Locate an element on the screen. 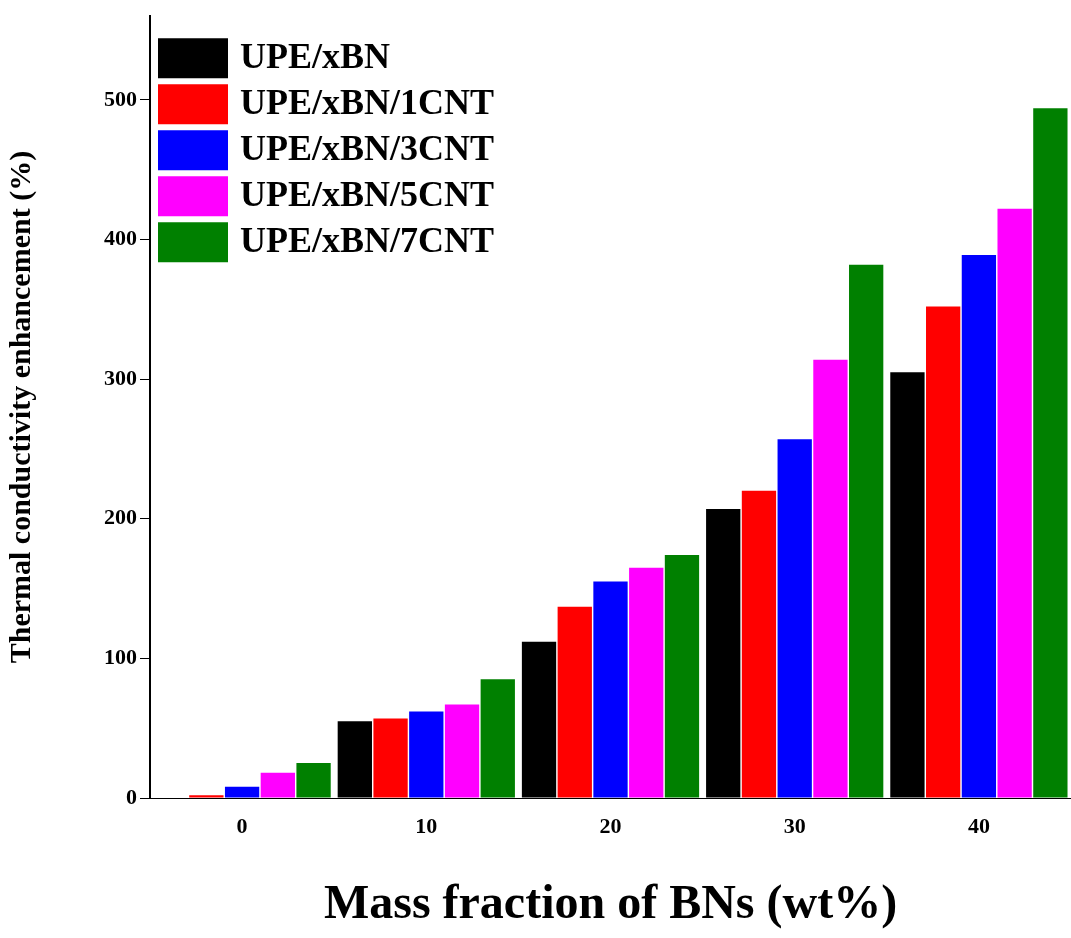  y-axis-title: Thermal conductivity enhancement (%) is located at coordinates (19, 407).